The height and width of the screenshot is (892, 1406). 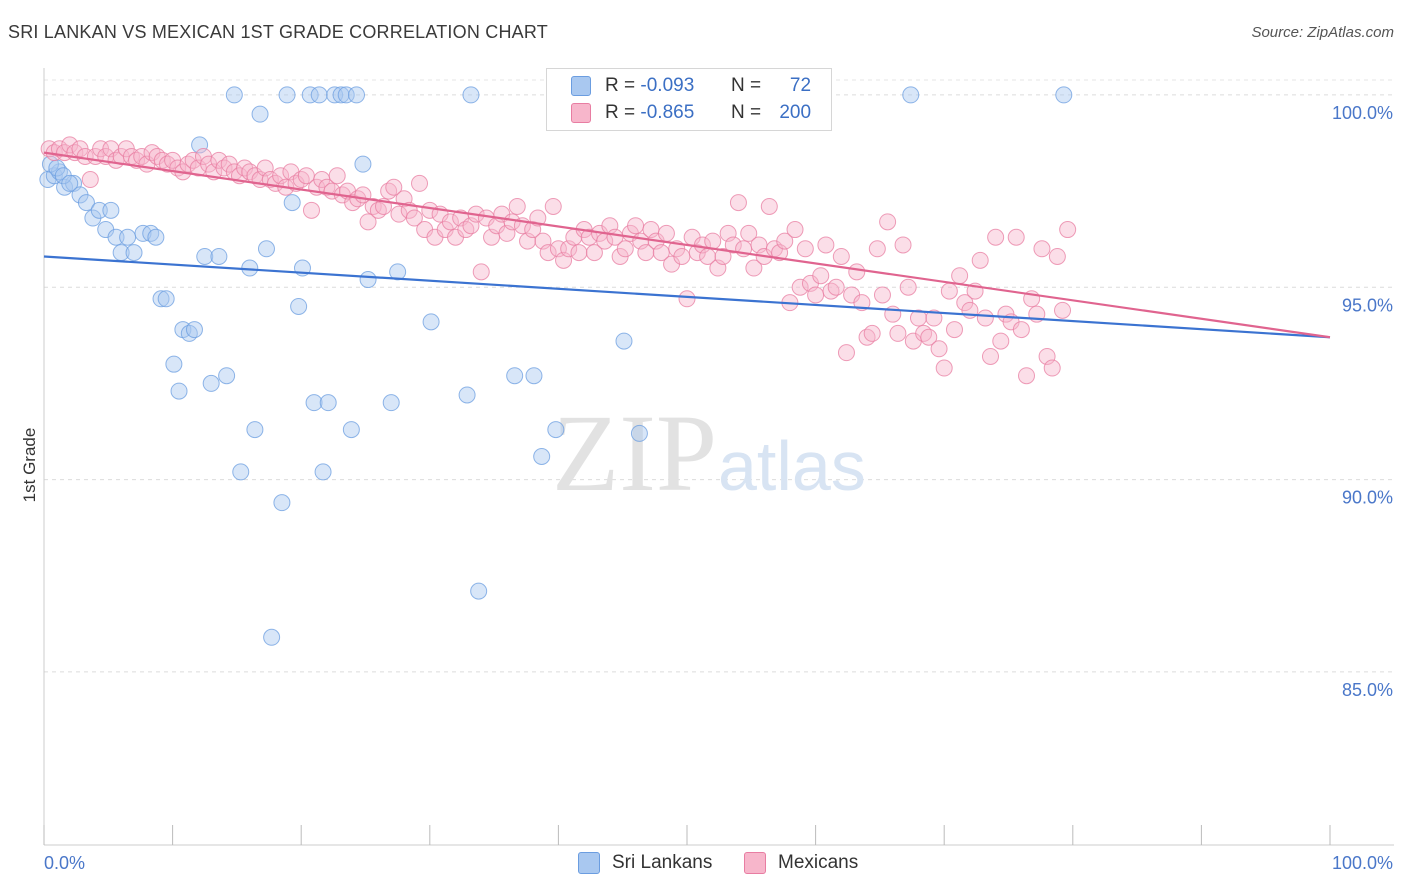 What do you see at coordinates (1367, 305) in the screenshot?
I see `y-tick-label: 95.0%` at bounding box center [1367, 305].